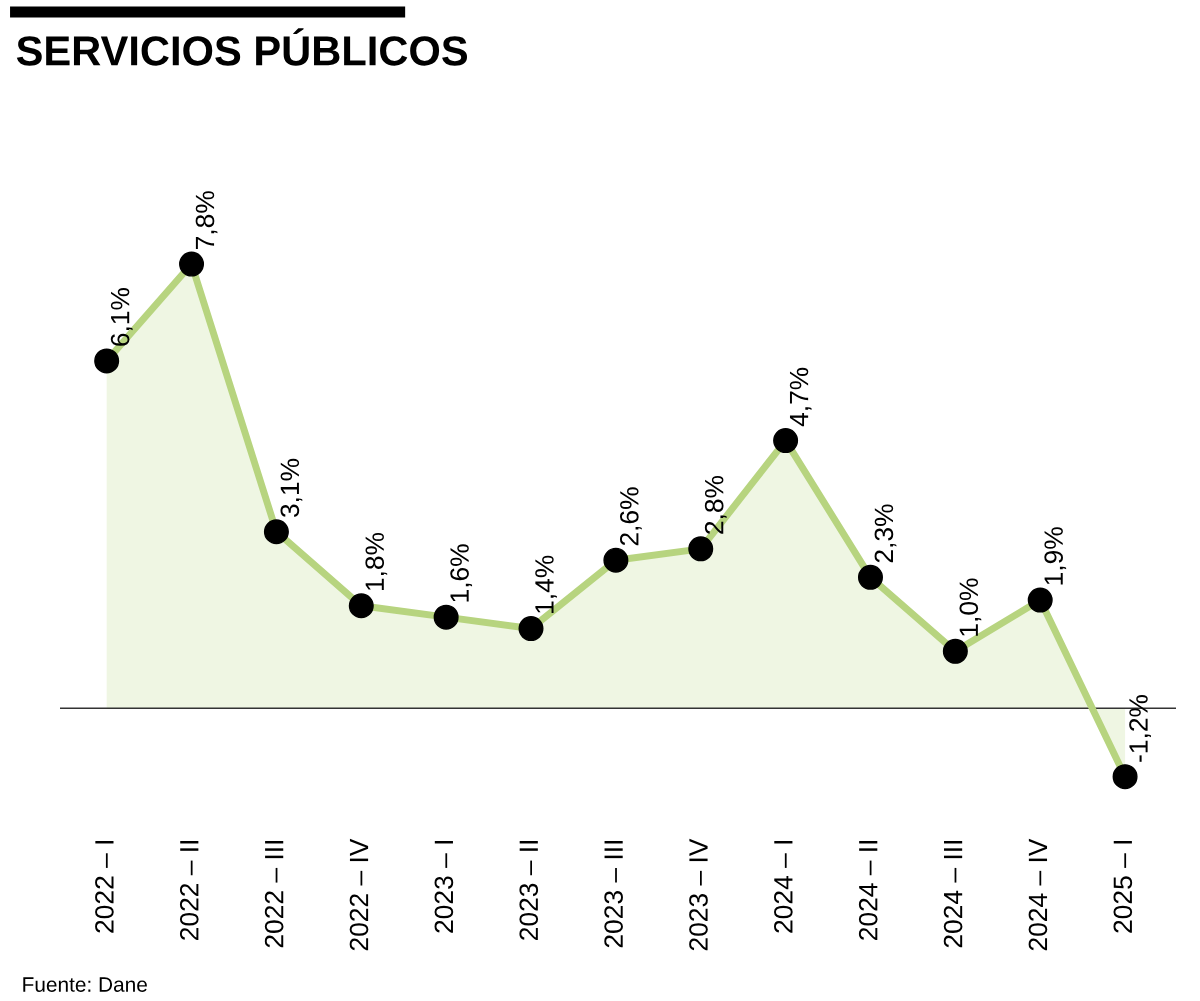 The image size is (1200, 1001). I want to click on data-label: -1,2%, so click(1140, 728).